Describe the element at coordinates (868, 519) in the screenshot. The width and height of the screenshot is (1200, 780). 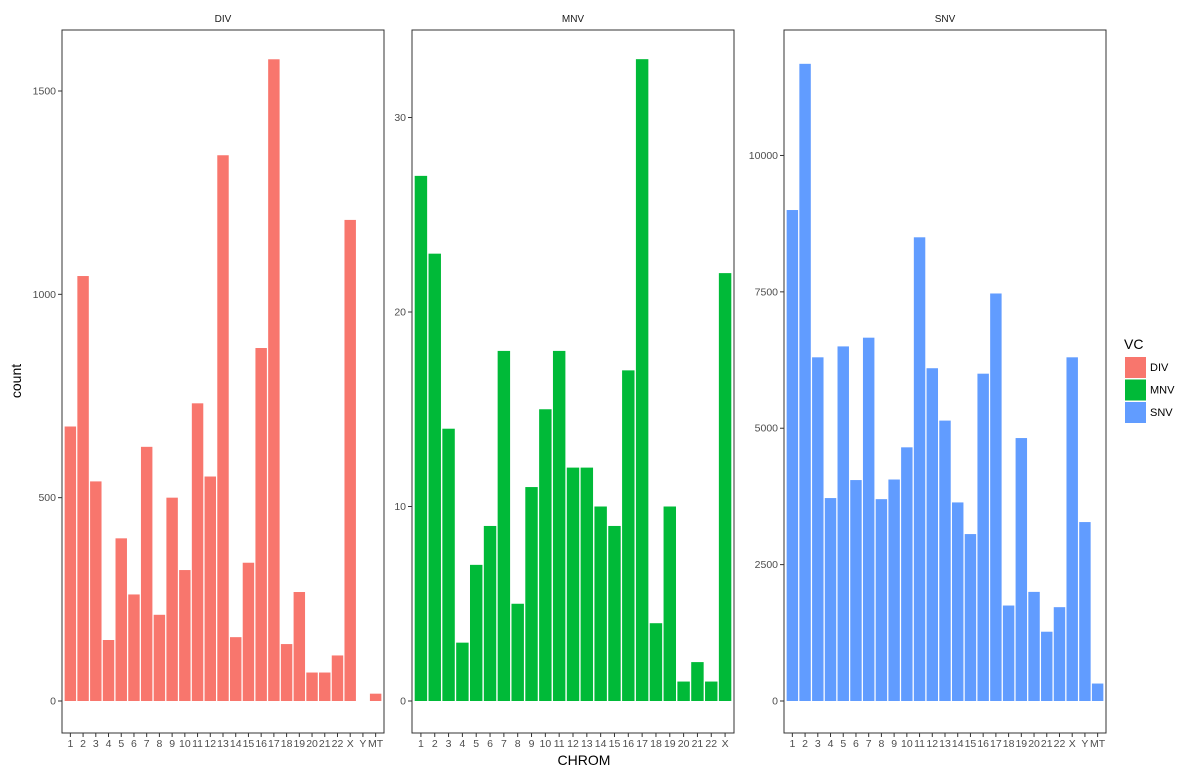
I see `bar-snv-chr7` at that location.